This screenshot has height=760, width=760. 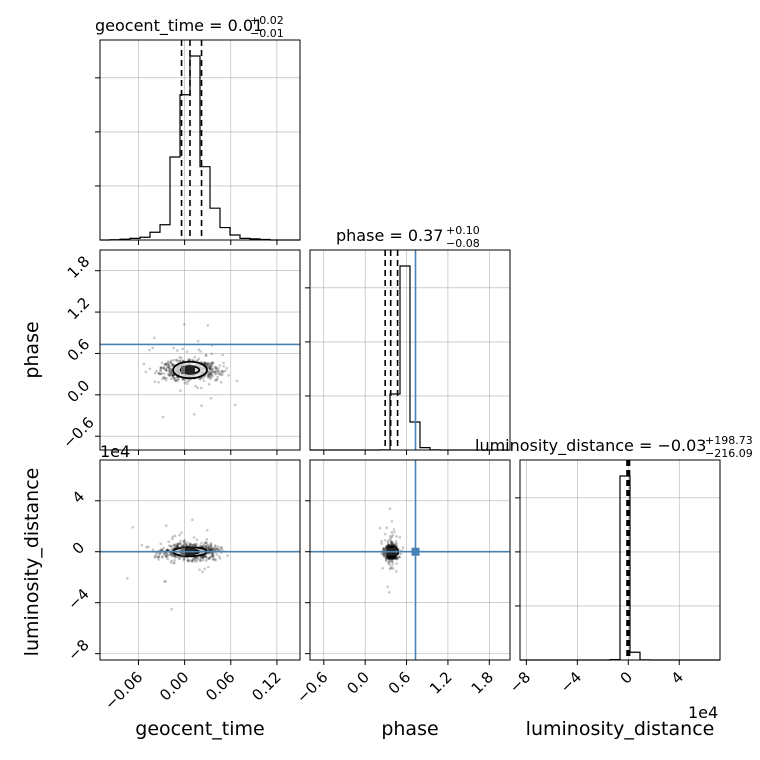 I want to click on x-axis-label-phase: phase, so click(x=409, y=729).